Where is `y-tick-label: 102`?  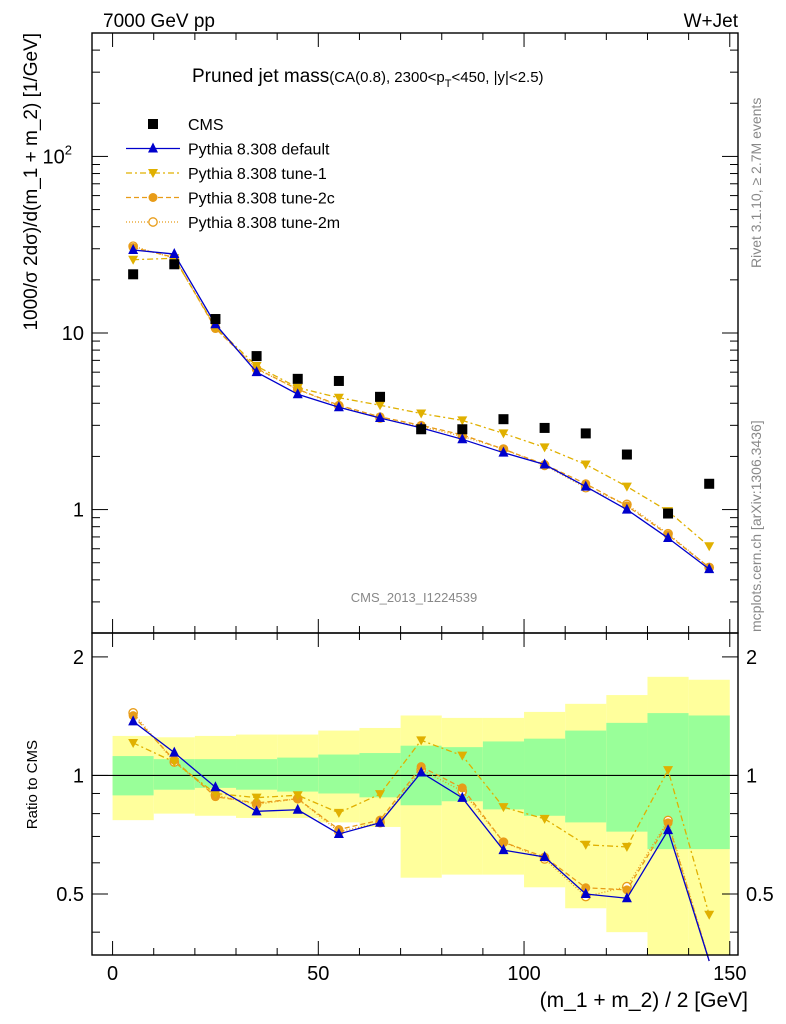 y-tick-label: 102 is located at coordinates (57, 155).